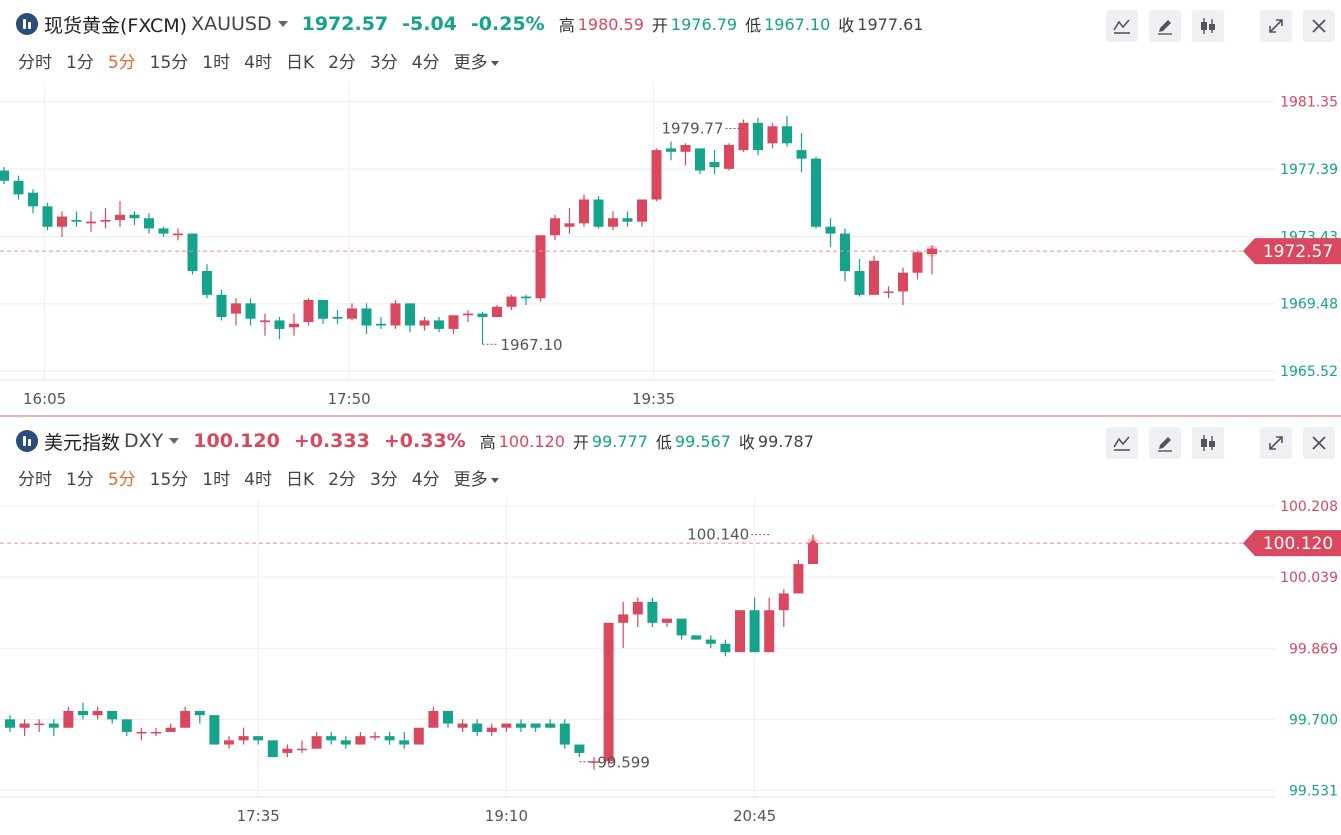  What do you see at coordinates (231, 24) in the screenshot?
I see `symbol-code: XAUUSD` at bounding box center [231, 24].